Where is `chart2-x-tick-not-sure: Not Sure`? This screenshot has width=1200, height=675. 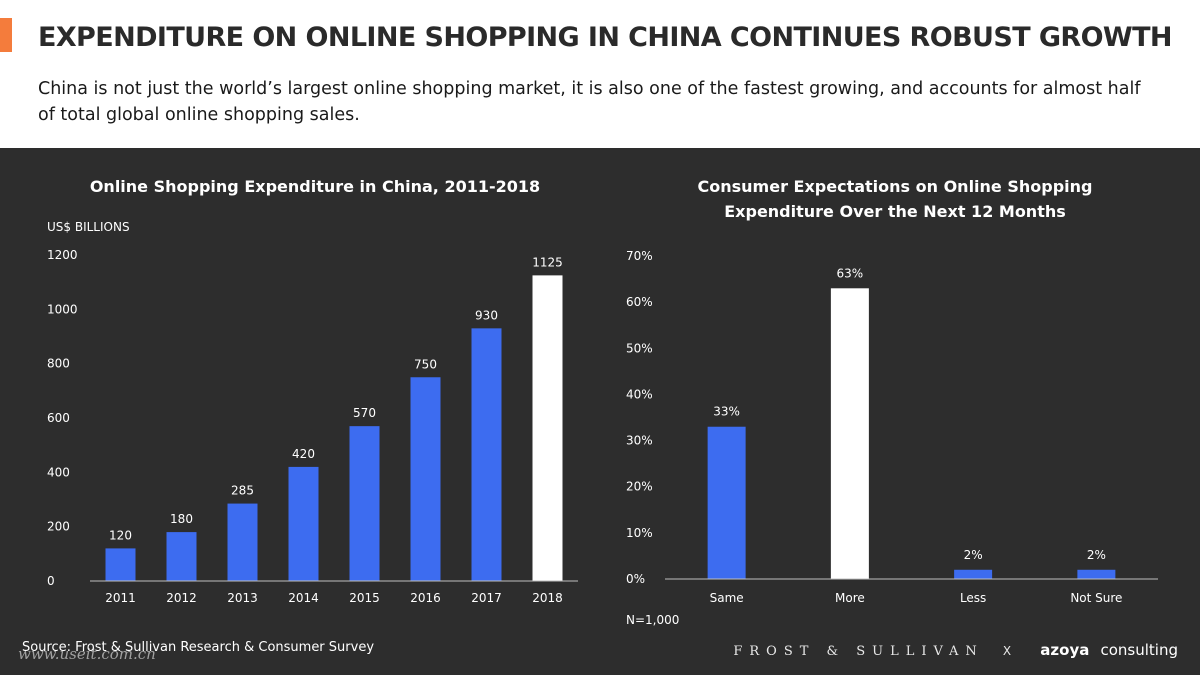
chart2-x-tick-not-sure: Not Sure is located at coordinates (1096, 598).